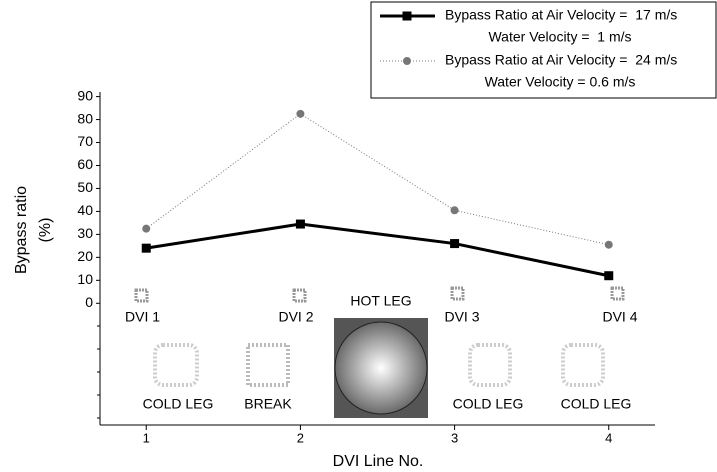 This screenshot has height=472, width=717. Describe the element at coordinates (85, 187) in the screenshot. I see `y-tick-label: 50` at that location.